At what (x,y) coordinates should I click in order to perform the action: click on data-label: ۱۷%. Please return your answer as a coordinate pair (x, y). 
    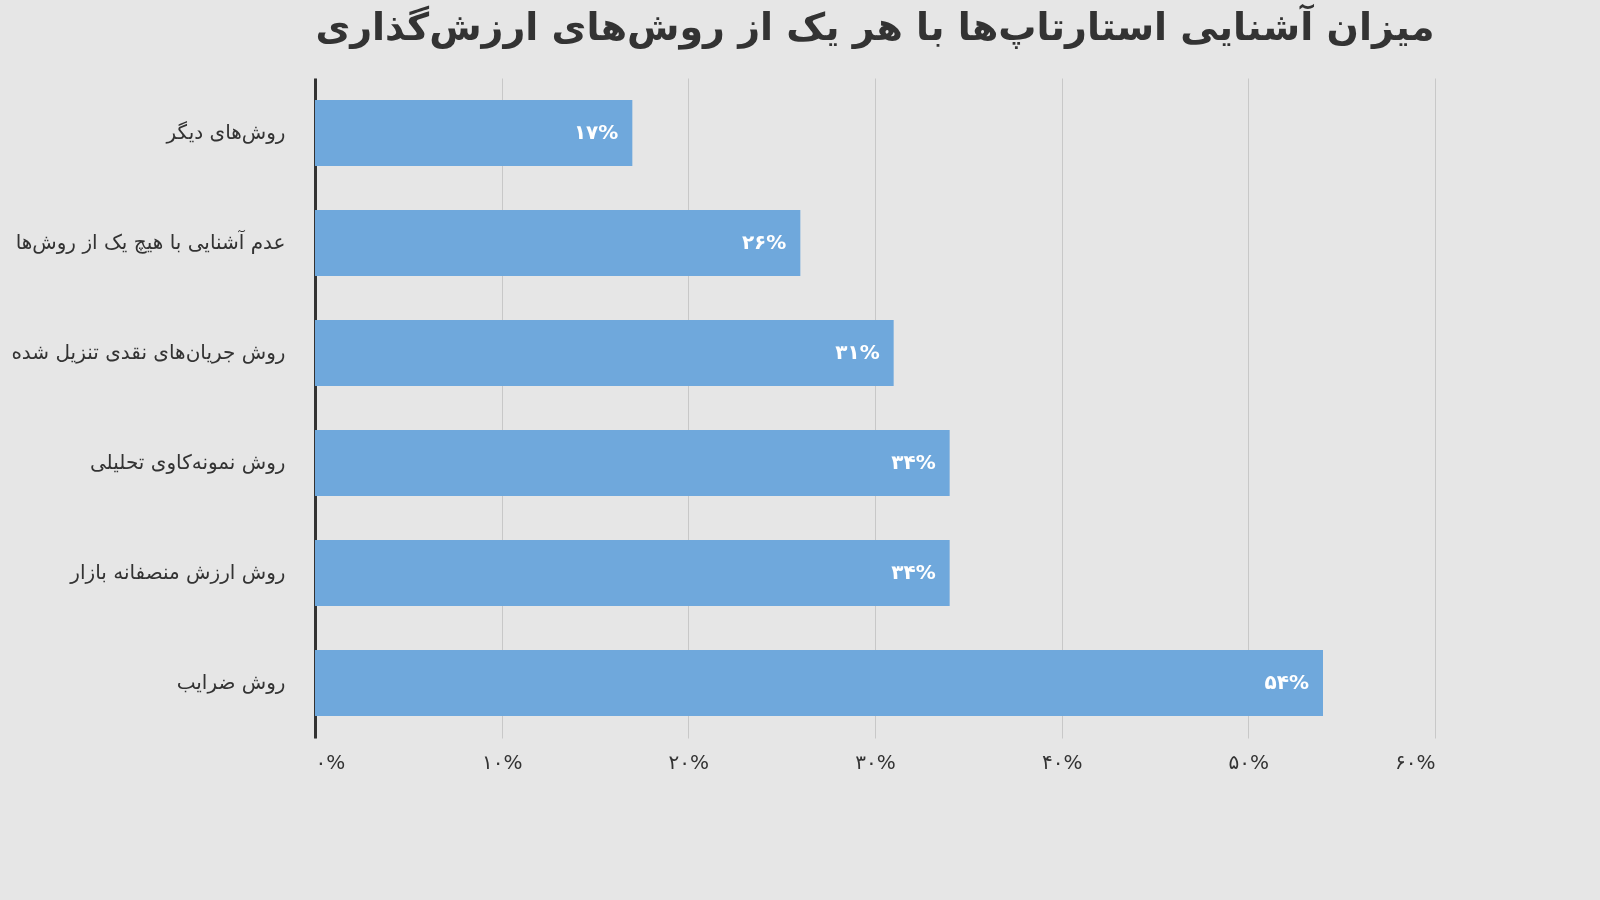
    Looking at the image, I should click on (596, 132).